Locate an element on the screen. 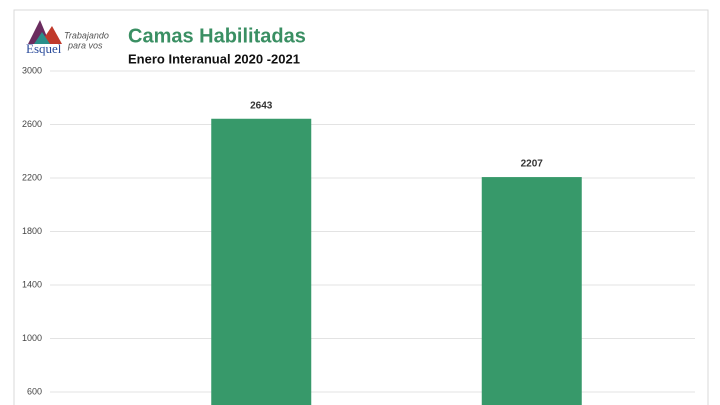  logo: Esquel Trabajando para vos is located at coordinates (67, 38).